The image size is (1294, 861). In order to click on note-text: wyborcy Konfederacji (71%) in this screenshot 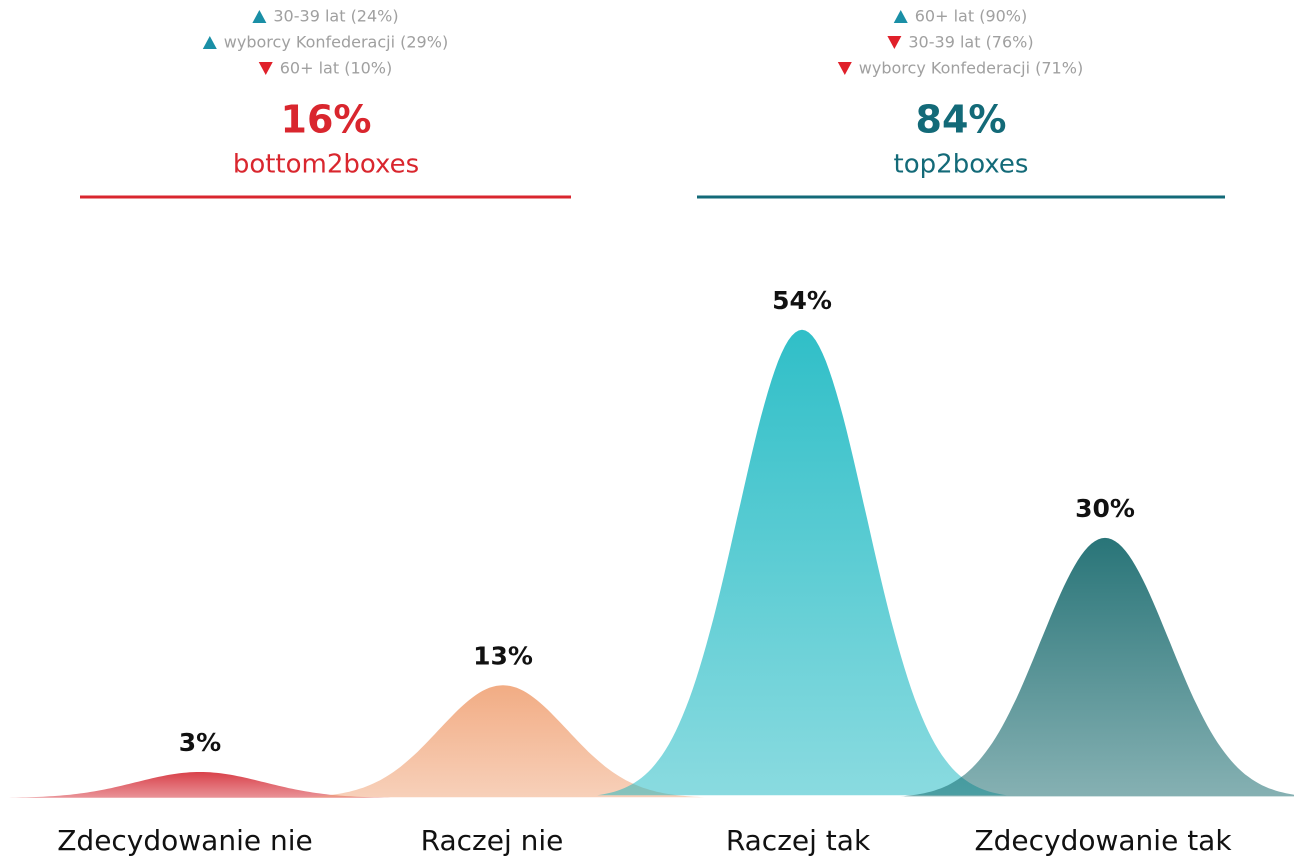, I will do `click(971, 68)`.